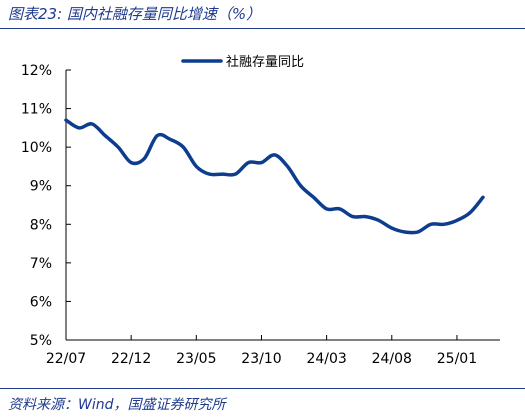 Image resolution: width=525 pixels, height=417 pixels. Describe the element at coordinates (41, 264) in the screenshot. I see `y-tick-label: 7%` at that location.